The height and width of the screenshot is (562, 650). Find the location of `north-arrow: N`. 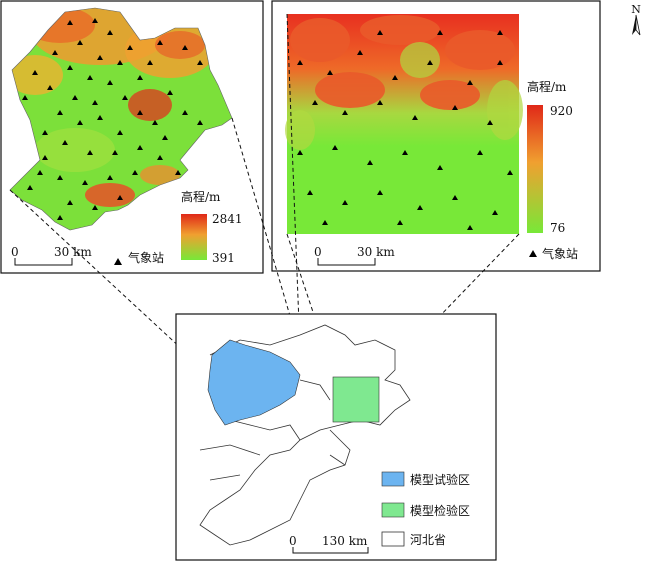

north-arrow: N is located at coordinates (636, 19).